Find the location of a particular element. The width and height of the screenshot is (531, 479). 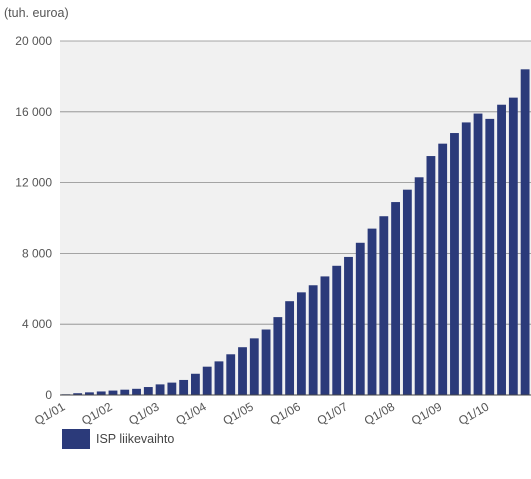

y-tick-labels: 0 4 000 8 000 12 000 16 000 20 000 is located at coordinates (33, 218).